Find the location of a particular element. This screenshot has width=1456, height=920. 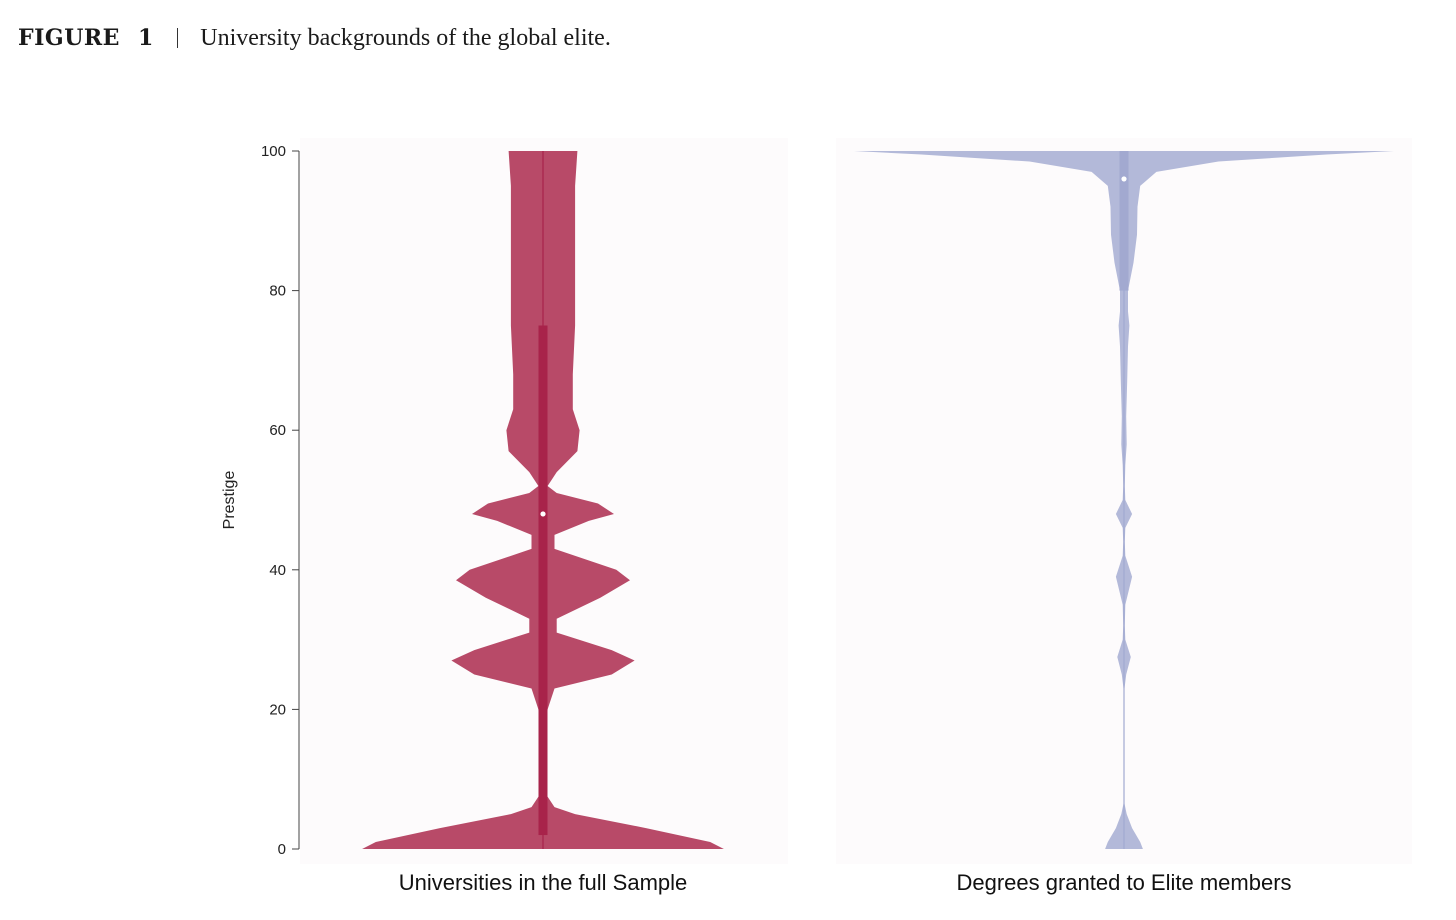

category-label-2: Degrees granted to Elite members is located at coordinates (1123, 882).